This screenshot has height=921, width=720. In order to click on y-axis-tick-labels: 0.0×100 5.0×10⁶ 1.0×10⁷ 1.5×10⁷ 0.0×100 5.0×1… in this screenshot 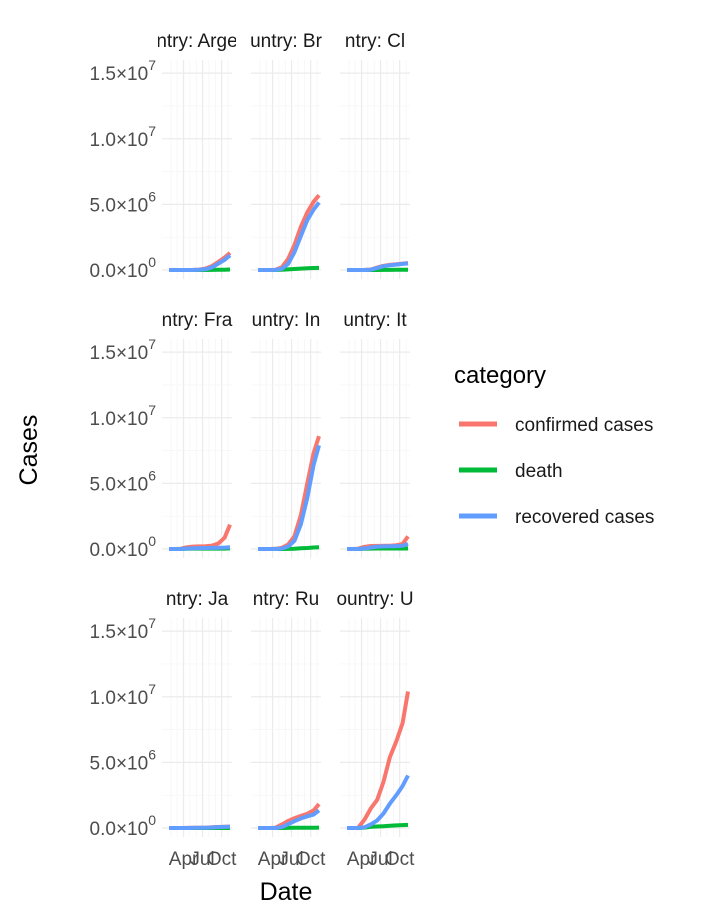, I will do `click(123, 448)`.